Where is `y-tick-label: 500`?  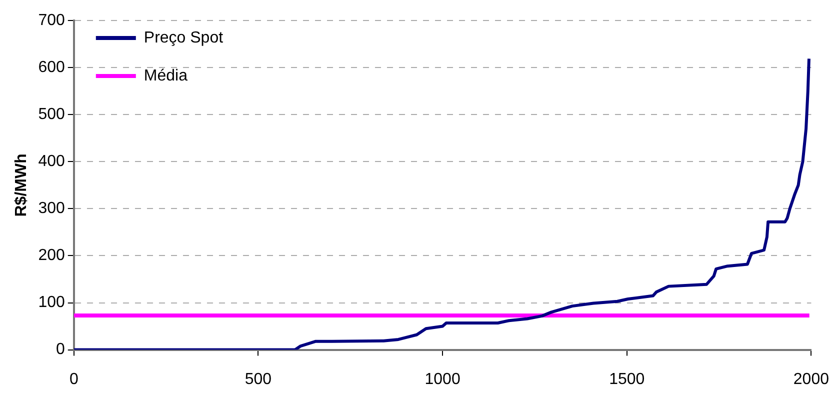
y-tick-label: 500 is located at coordinates (51, 115).